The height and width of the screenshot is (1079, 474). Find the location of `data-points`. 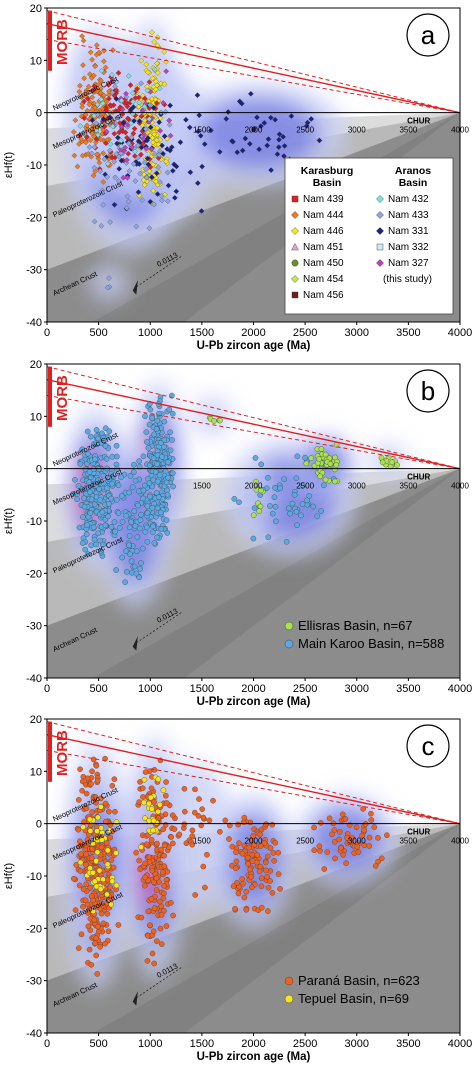

data-points is located at coordinates (230, 866).